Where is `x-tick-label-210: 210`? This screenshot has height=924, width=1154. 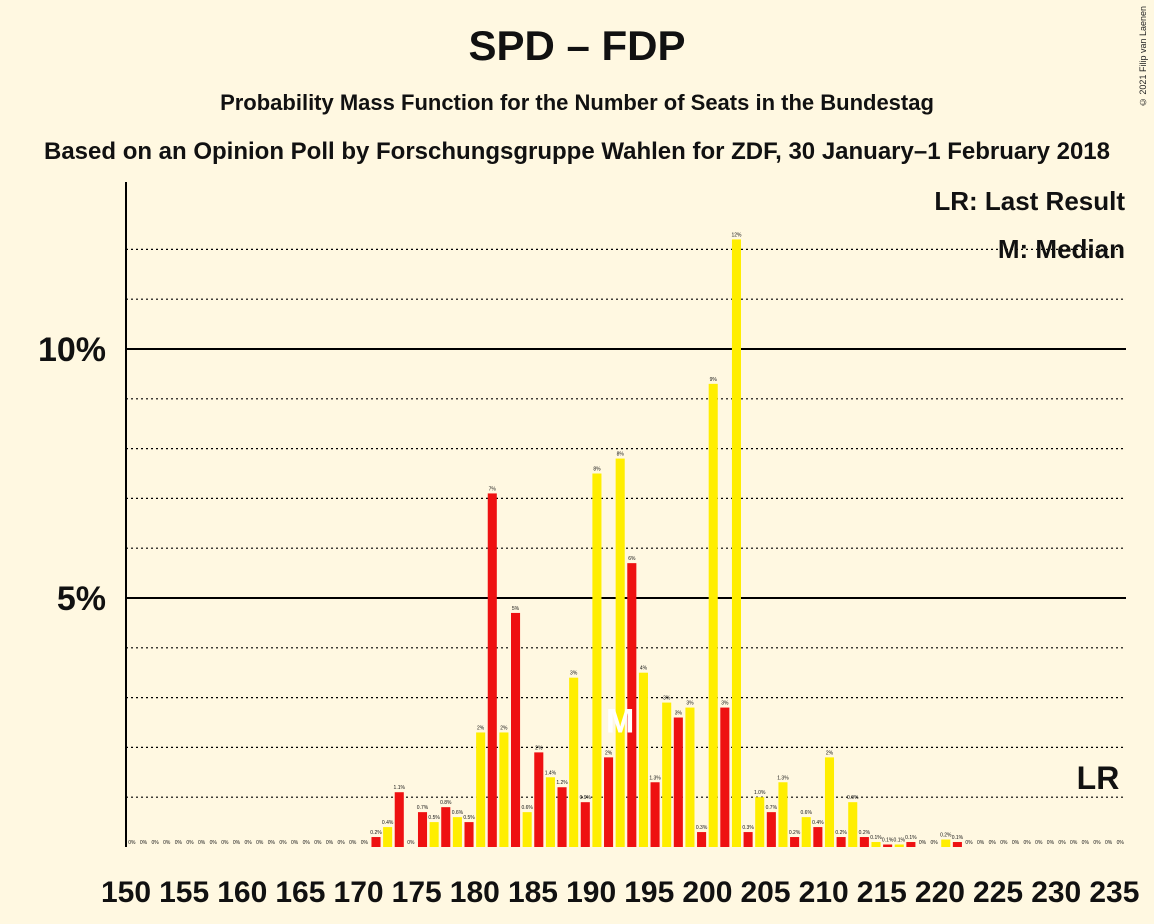 x-tick-label-210: 210 is located at coordinates (824, 892).